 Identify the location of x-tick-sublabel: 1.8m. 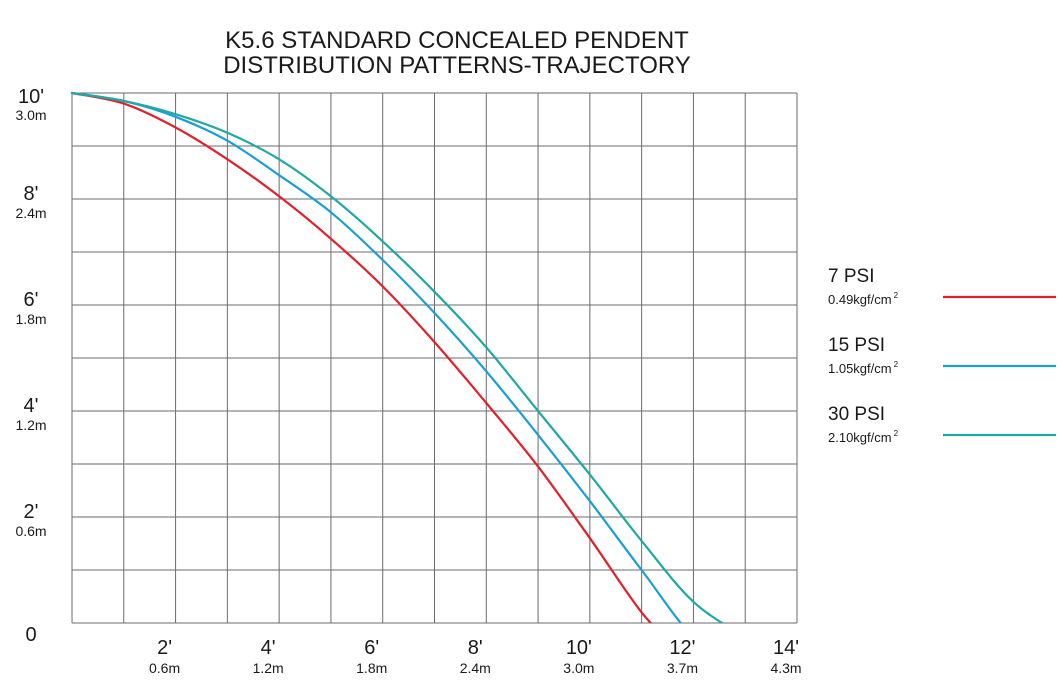
(371, 668).